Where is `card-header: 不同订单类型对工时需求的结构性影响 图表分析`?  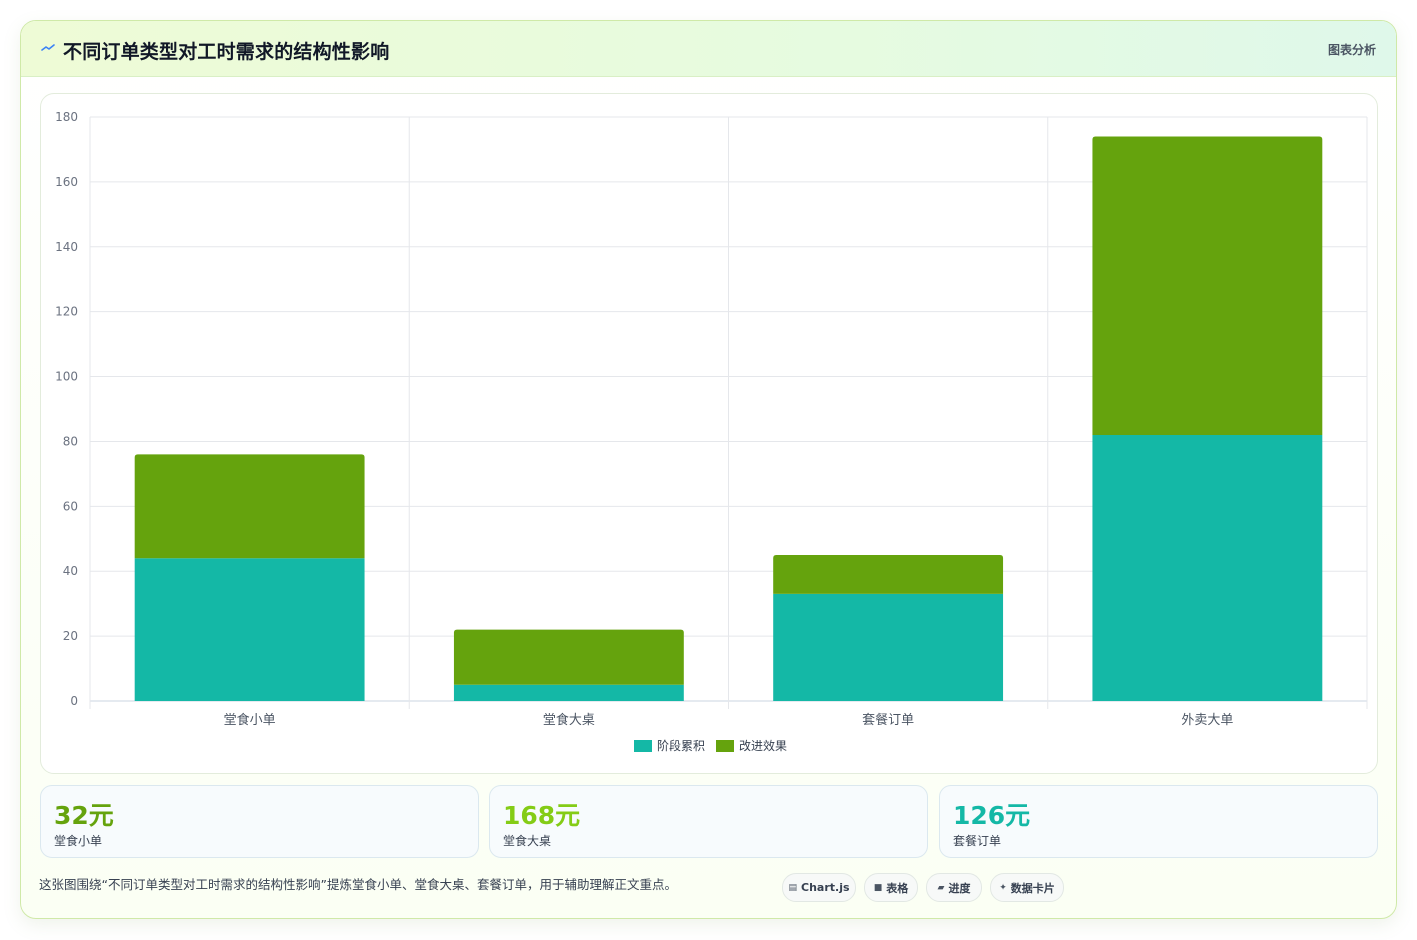 card-header: 不同订单类型对工时需求的结构性影响 图表分析 is located at coordinates (708, 49).